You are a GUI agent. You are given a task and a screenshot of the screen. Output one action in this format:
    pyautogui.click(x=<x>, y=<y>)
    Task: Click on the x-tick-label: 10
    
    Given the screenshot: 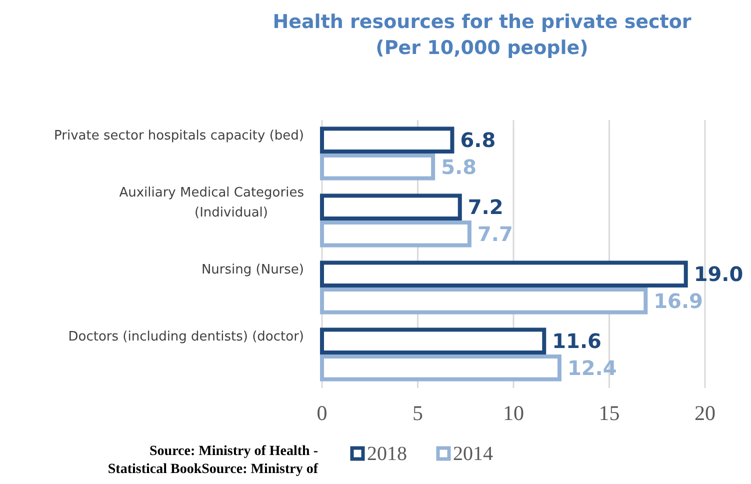 What is the action you would take?
    pyautogui.click(x=513, y=413)
    